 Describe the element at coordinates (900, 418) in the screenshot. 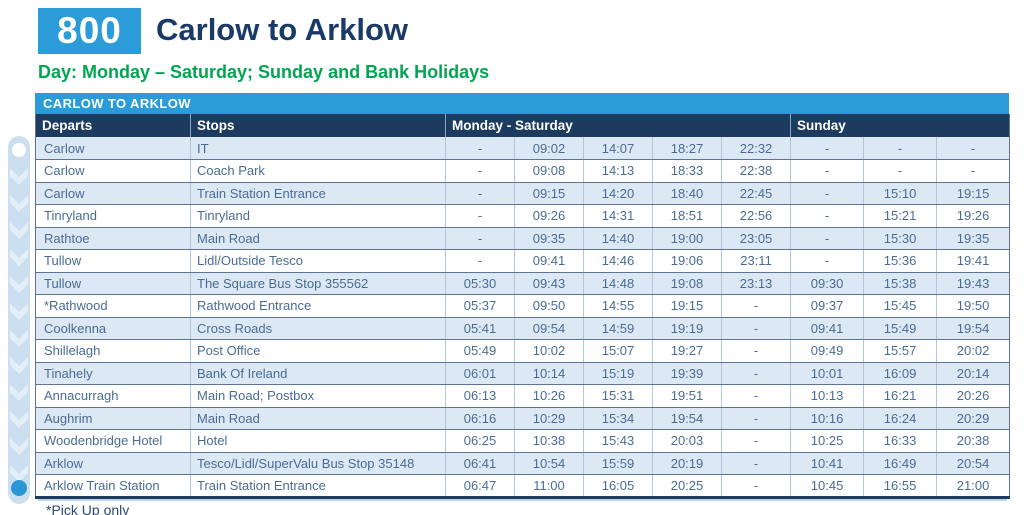

I see `sunday-time-cell: 16:24` at that location.